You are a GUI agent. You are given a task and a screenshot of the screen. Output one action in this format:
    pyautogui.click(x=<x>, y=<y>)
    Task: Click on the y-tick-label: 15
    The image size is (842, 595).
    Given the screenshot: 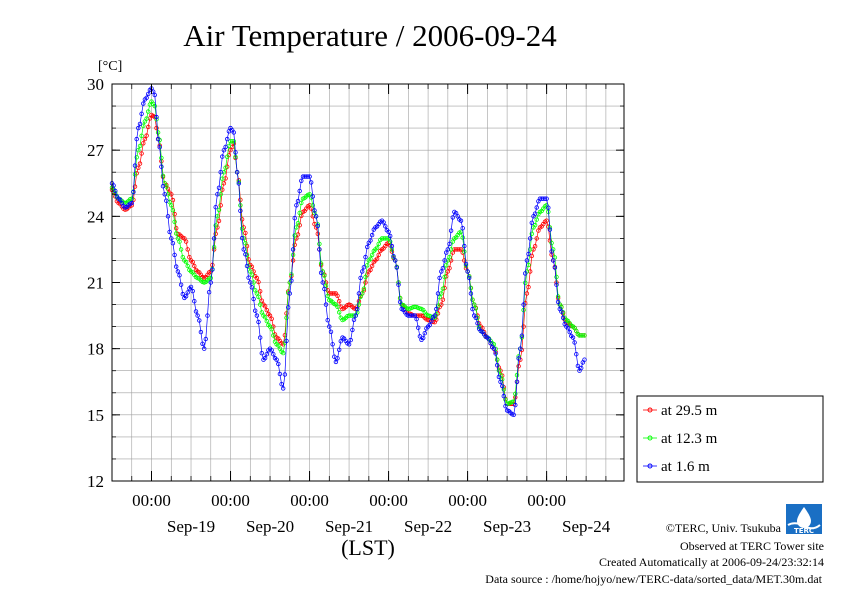 What is the action you would take?
    pyautogui.click(x=95, y=415)
    